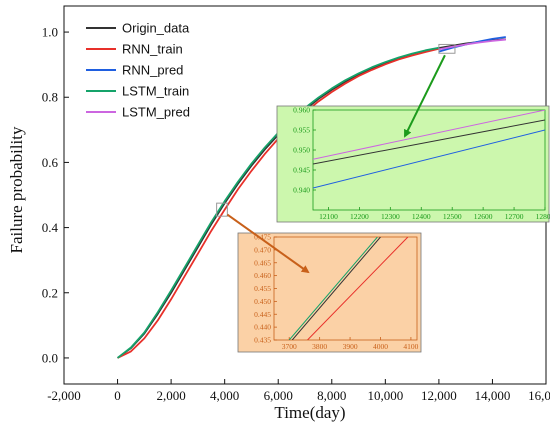 The height and width of the screenshot is (433, 550). Describe the element at coordinates (262, 301) in the screenshot. I see `inset-y-tick-label: 0.450` at that location.